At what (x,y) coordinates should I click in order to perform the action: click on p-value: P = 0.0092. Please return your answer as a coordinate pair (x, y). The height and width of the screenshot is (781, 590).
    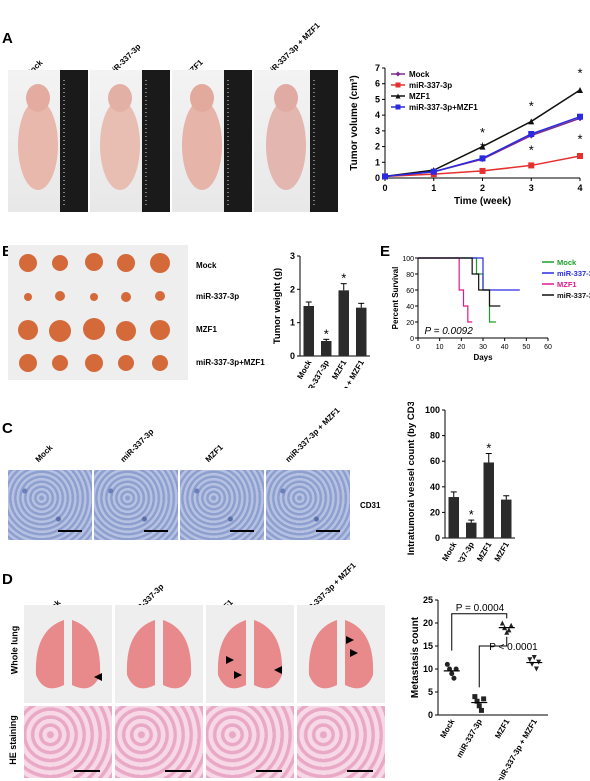
    Looking at the image, I should click on (449, 331).